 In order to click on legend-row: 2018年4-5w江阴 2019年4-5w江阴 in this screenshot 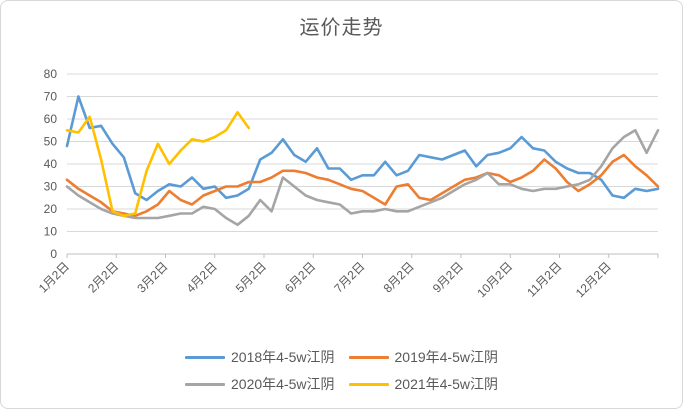, I will do `click(341, 357)`.